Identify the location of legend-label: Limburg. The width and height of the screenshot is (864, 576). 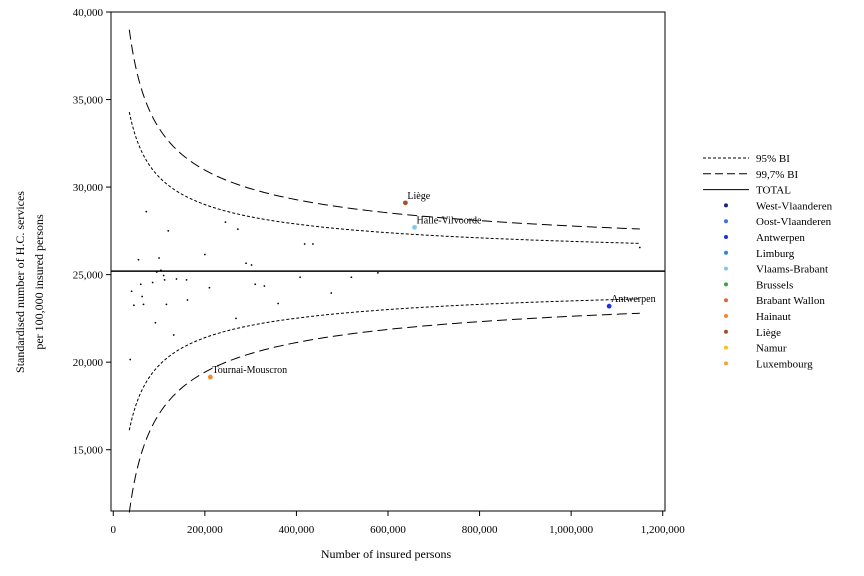
(775, 254).